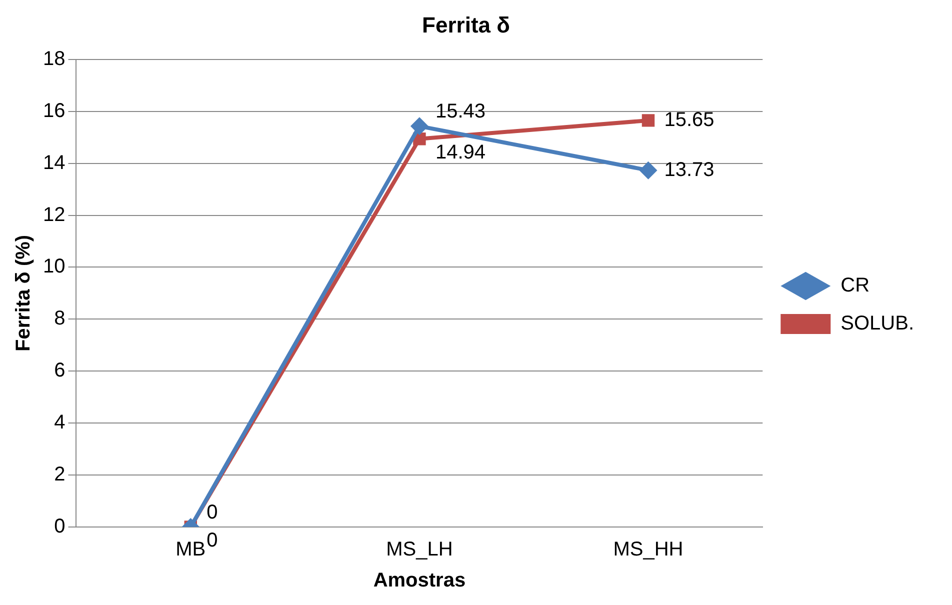 The image size is (952, 605). Describe the element at coordinates (60, 371) in the screenshot. I see `y-tick-label: 6` at that location.